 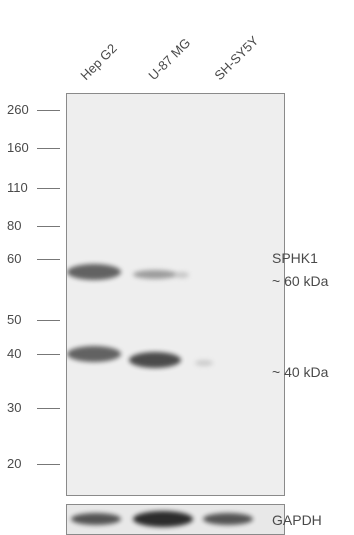 I want to click on lane-label-hep-g2: Hep G2, so click(x=98, y=61).